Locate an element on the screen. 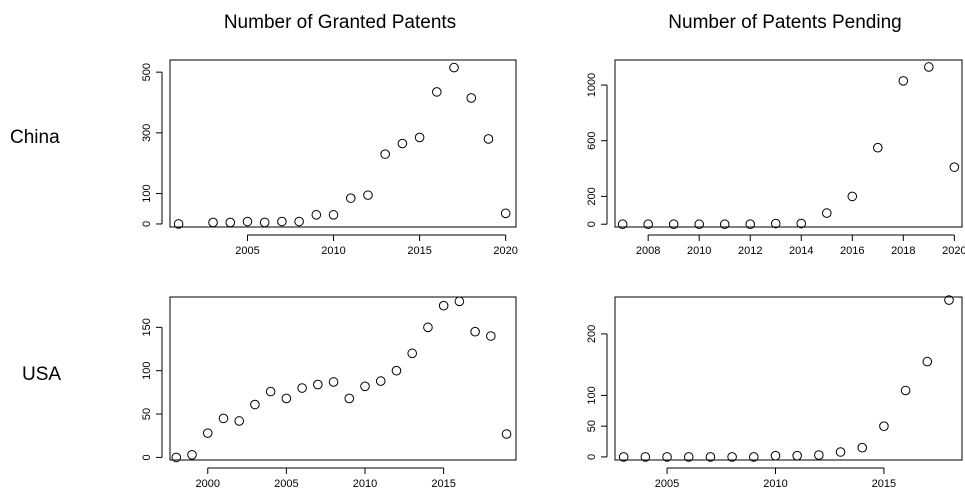 Image resolution: width=965 pixels, height=491 pixels. x-tick-label: 2012 is located at coordinates (750, 251).